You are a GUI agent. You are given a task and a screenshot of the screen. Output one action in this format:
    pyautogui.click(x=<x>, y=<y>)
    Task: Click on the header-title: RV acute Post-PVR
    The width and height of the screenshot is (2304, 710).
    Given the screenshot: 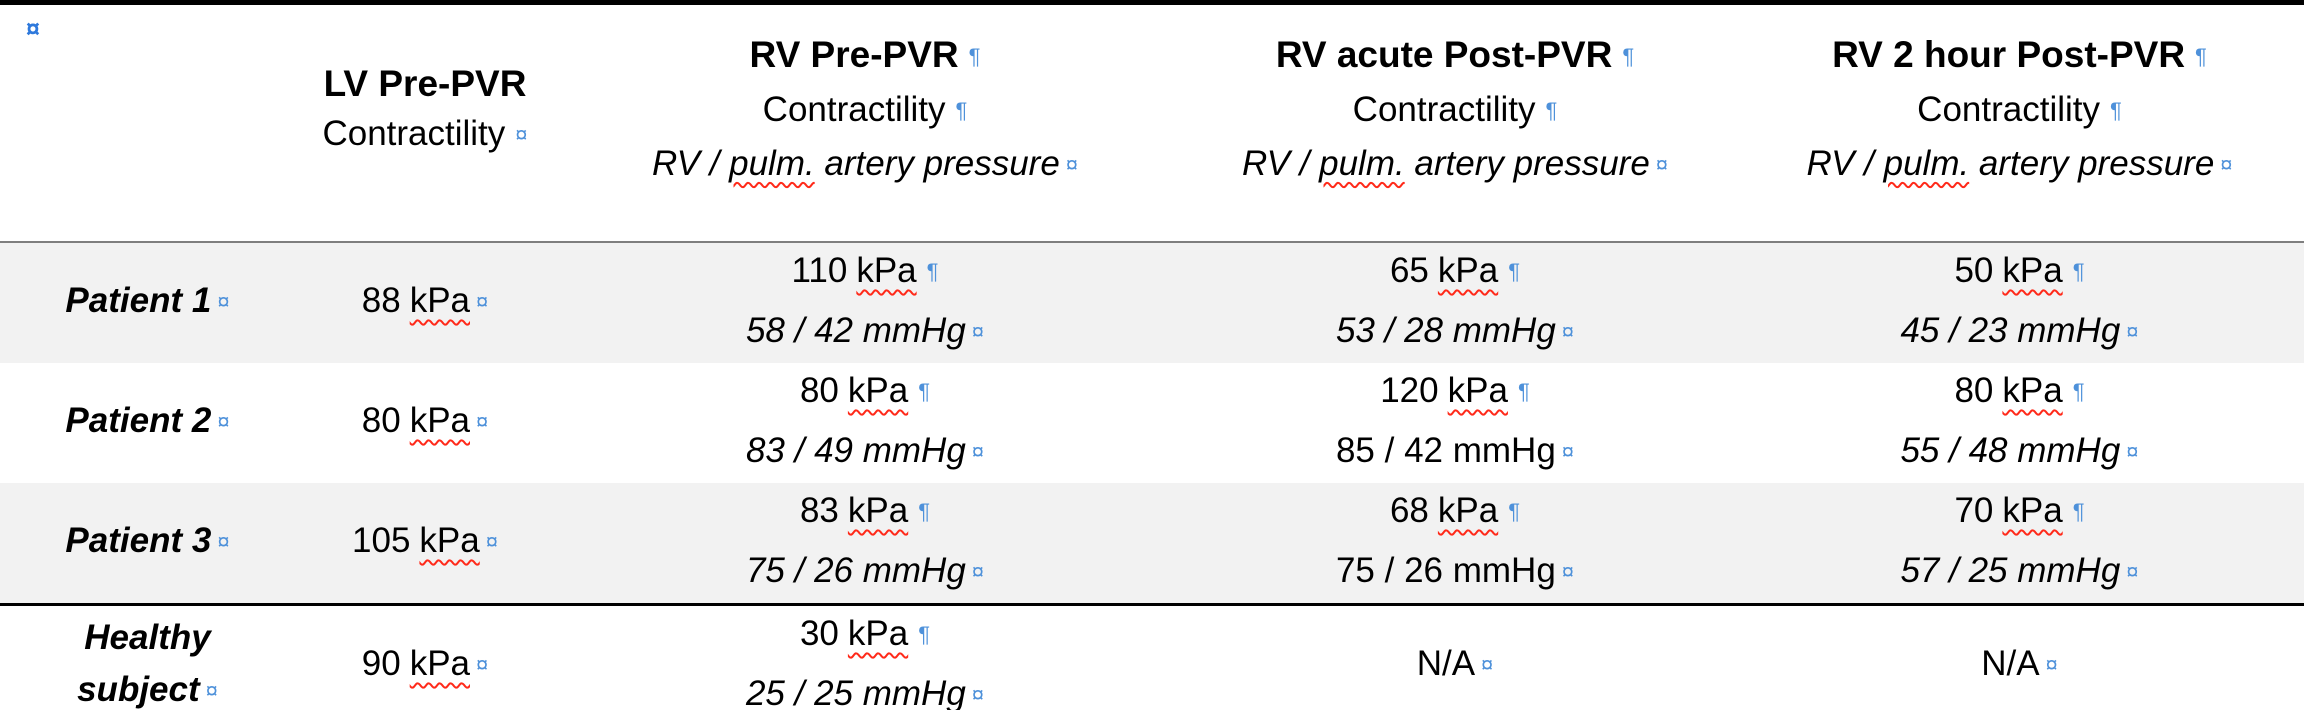 What is the action you would take?
    pyautogui.click(x=1444, y=54)
    